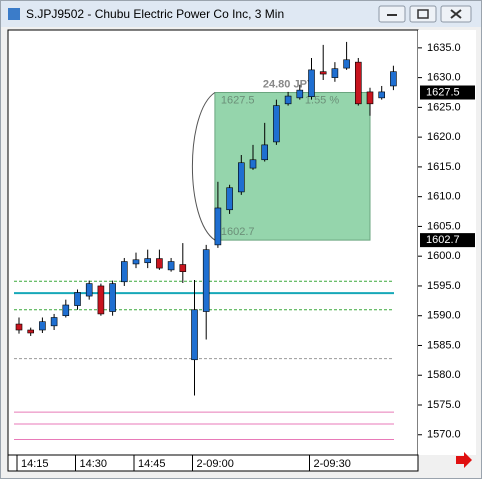 The image size is (482, 484). Describe the element at coordinates (444, 167) in the screenshot. I see `y-tick-label: 1615.0` at that location.